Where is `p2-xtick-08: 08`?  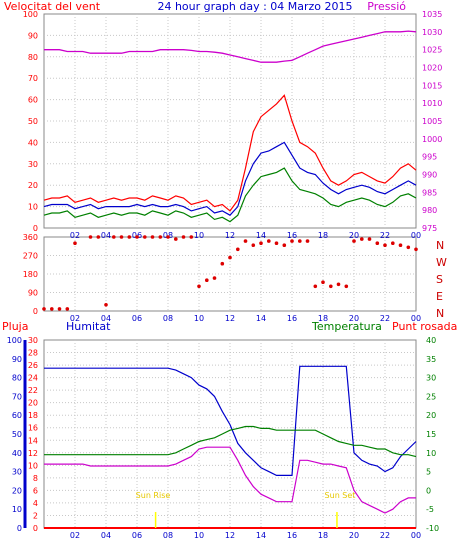 p2-xtick-08: 08 is located at coordinates (168, 318).